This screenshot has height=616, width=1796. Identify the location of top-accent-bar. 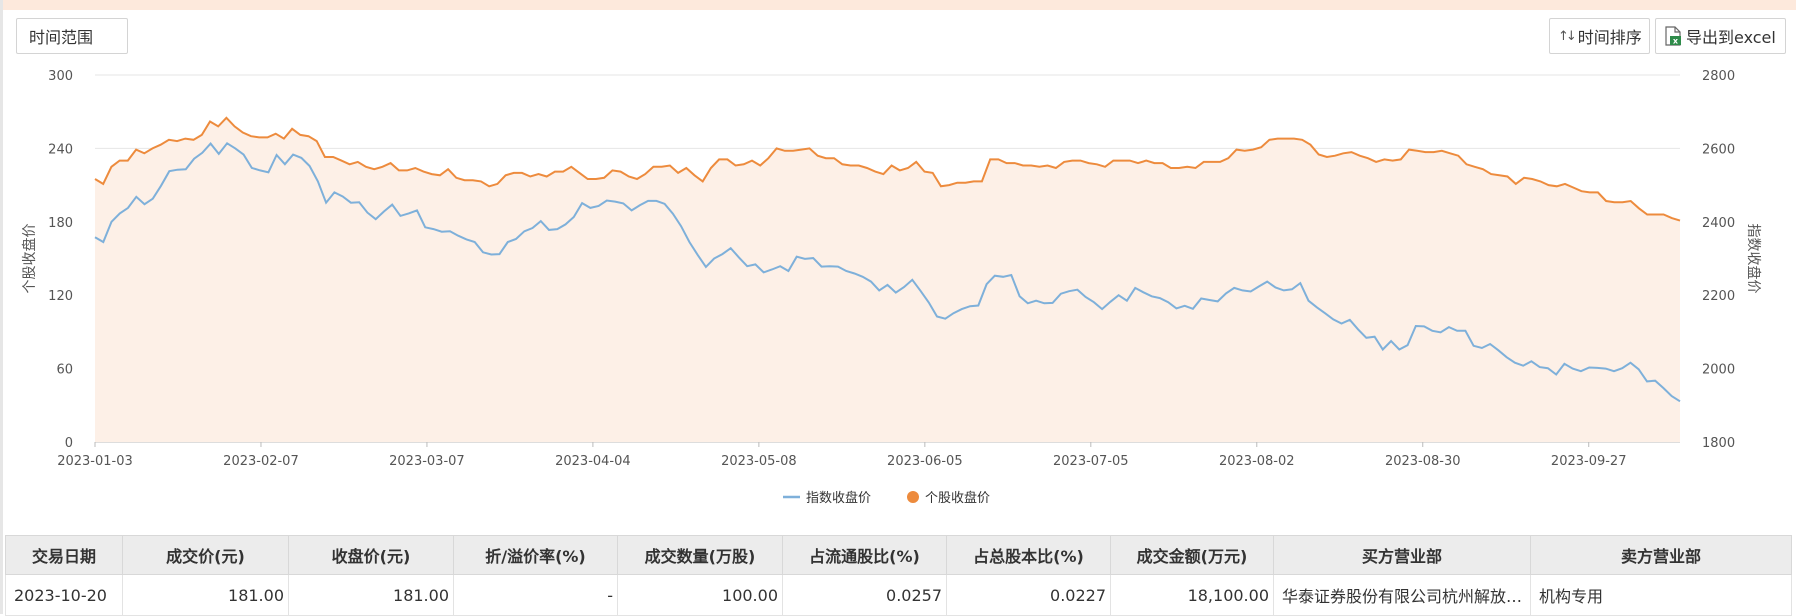
(898, 5).